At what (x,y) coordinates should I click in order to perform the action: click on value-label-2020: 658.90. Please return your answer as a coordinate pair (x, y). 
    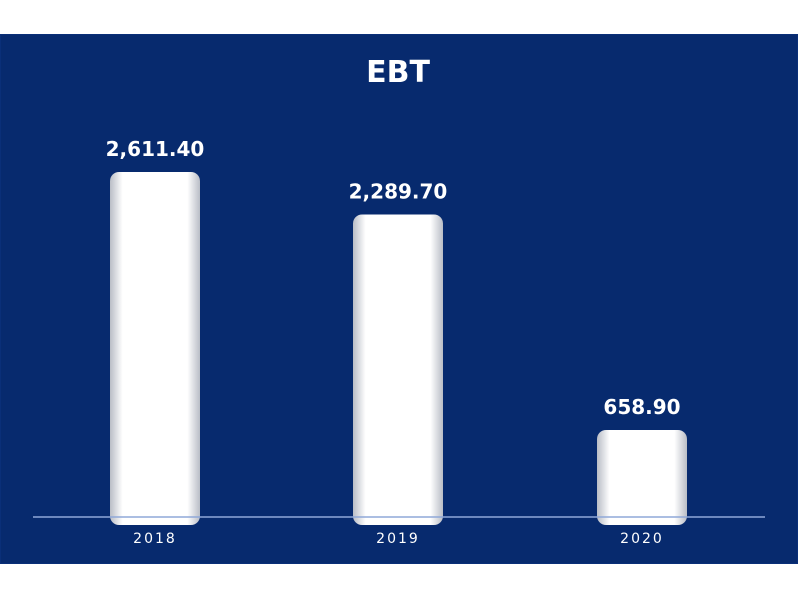
    Looking at the image, I should click on (641, 407).